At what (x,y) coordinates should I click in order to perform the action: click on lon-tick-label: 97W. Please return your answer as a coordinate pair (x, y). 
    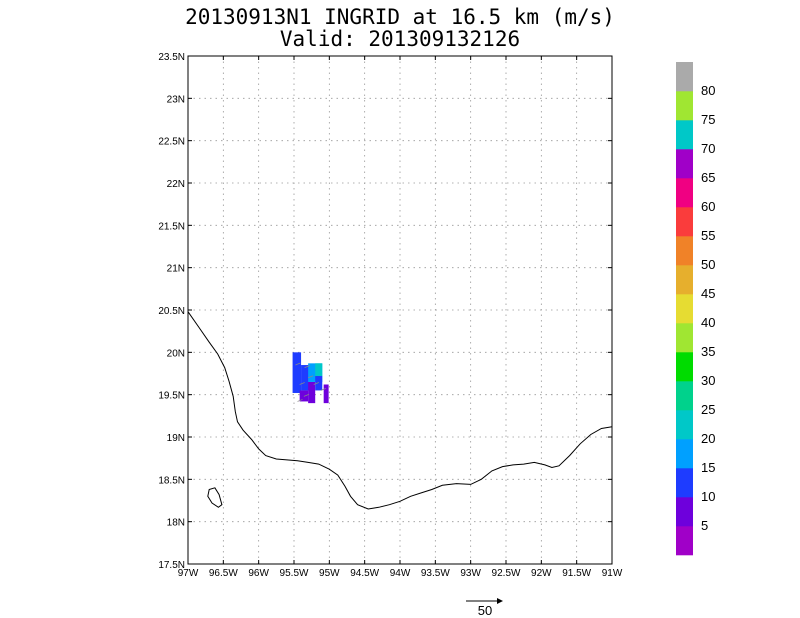
    Looking at the image, I should click on (188, 573).